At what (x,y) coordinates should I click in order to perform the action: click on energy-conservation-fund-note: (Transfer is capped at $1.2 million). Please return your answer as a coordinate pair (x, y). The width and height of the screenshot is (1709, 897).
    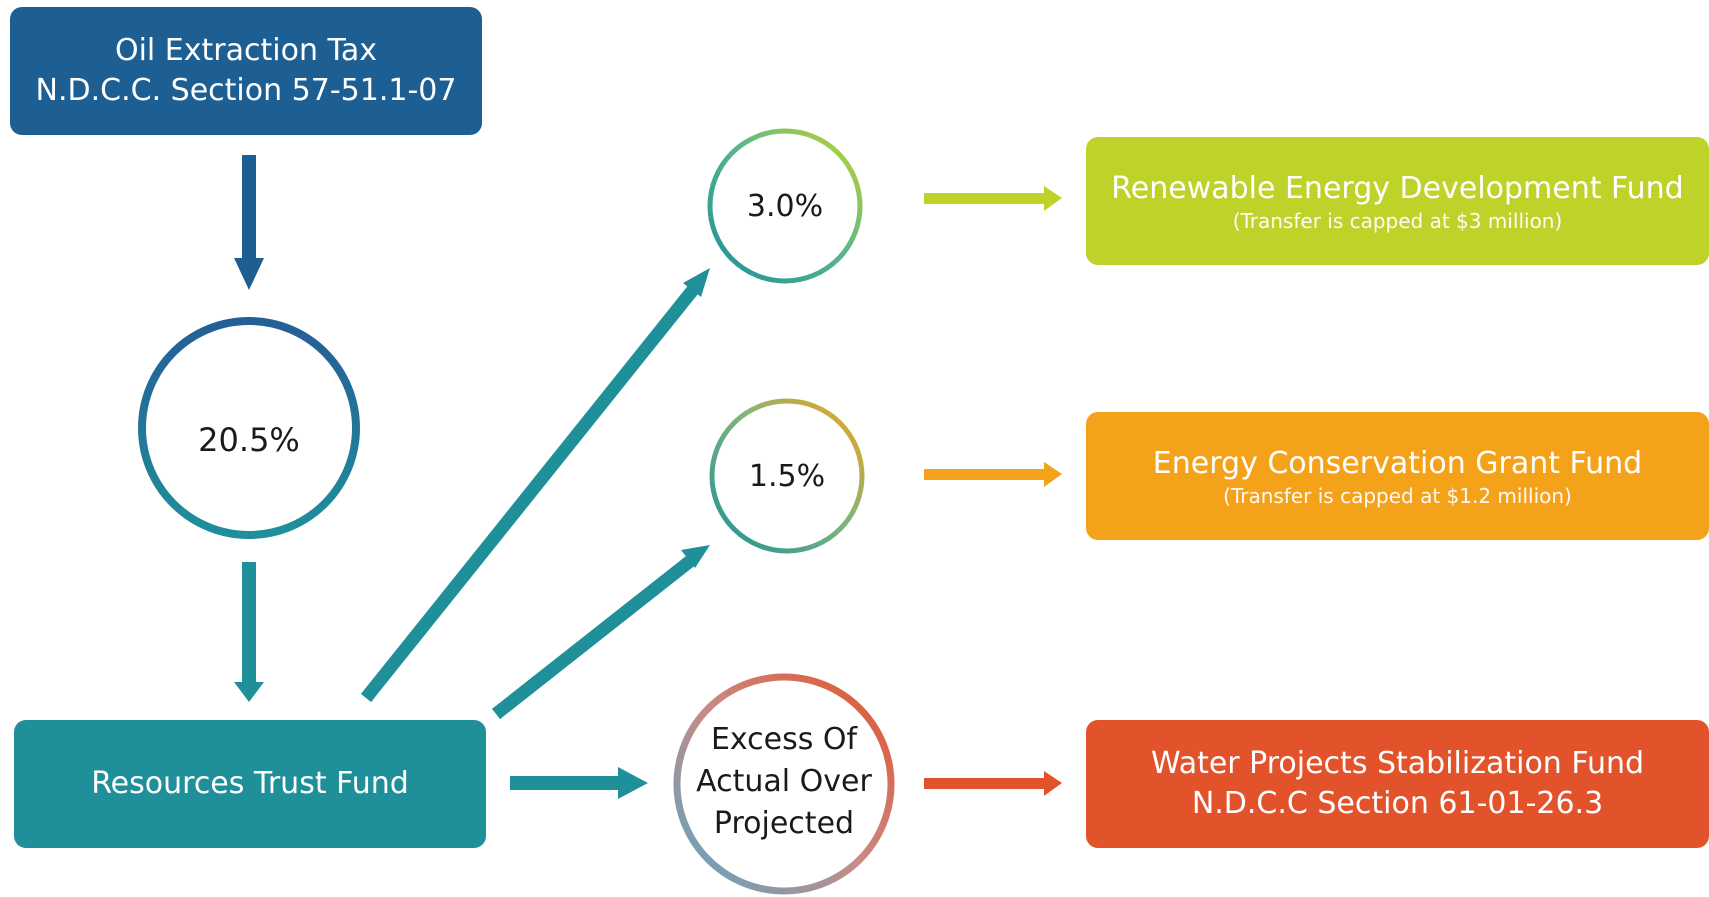
    Looking at the image, I should click on (1397, 496).